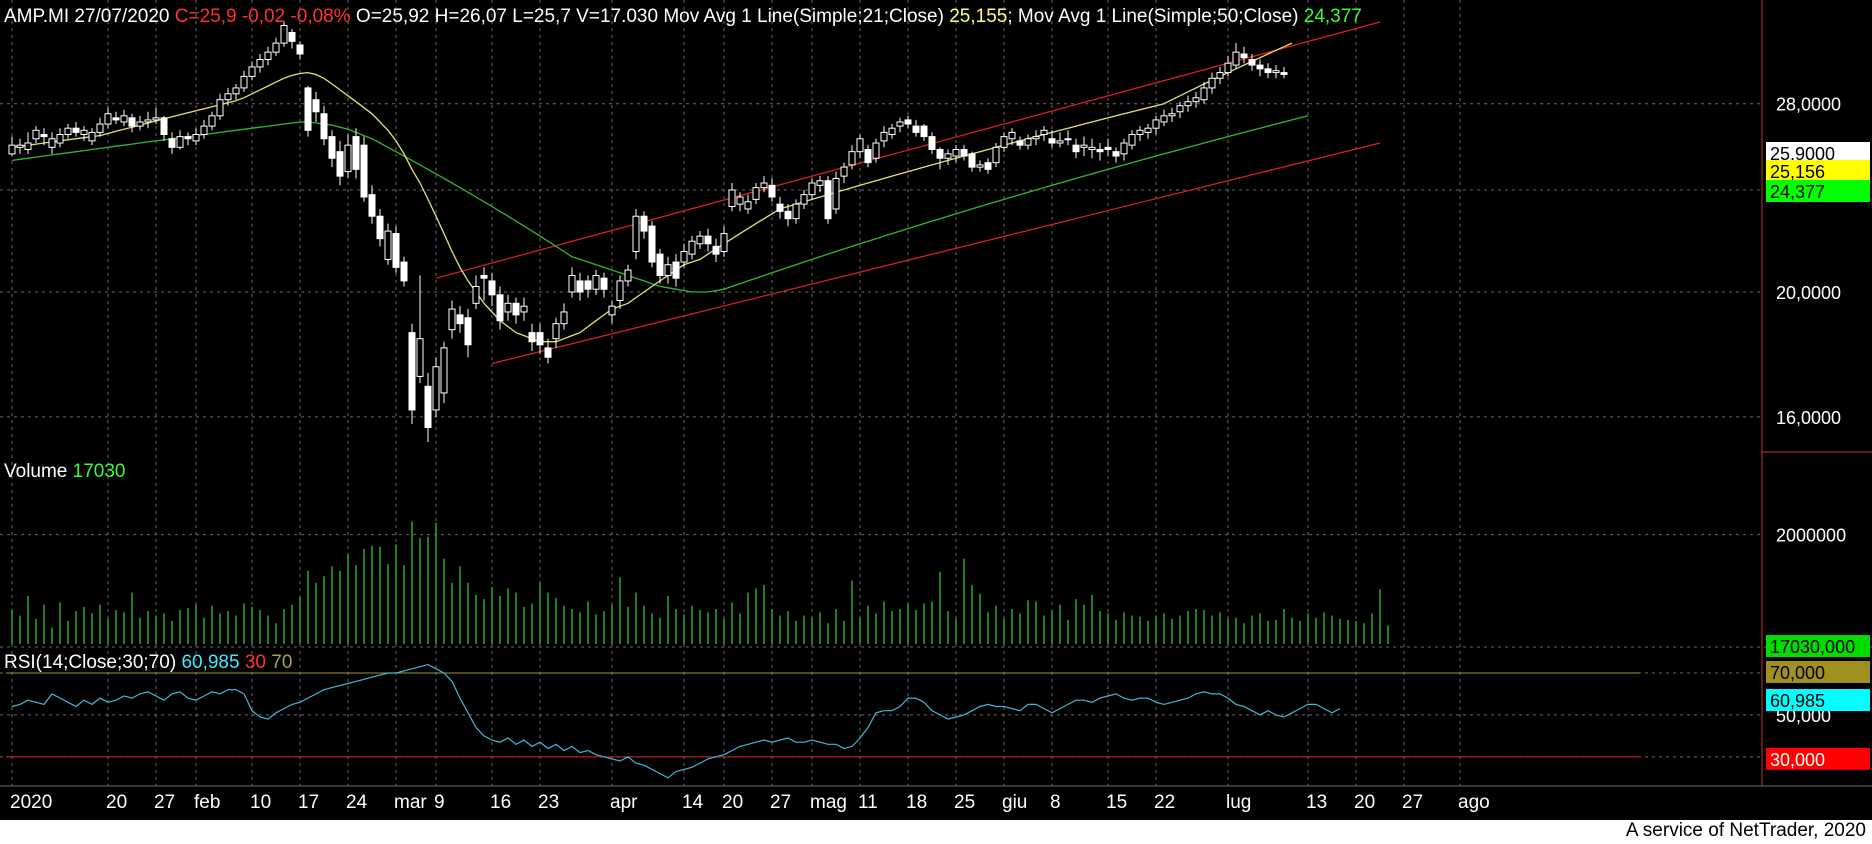  Describe the element at coordinates (624, 802) in the screenshot. I see `x-tick-label: apr` at that location.